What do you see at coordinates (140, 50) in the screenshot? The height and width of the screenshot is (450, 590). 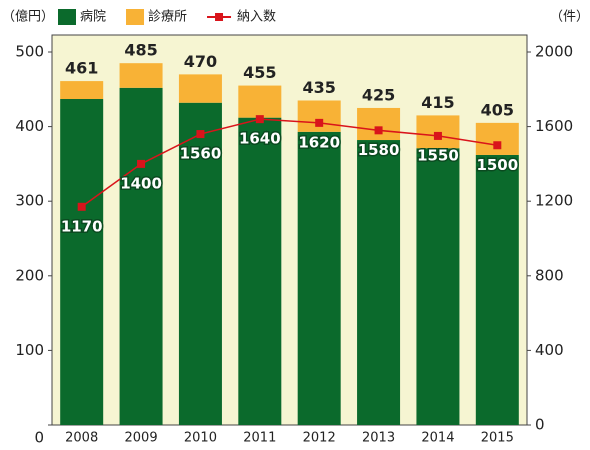 I see `total-label: 485` at bounding box center [140, 50].